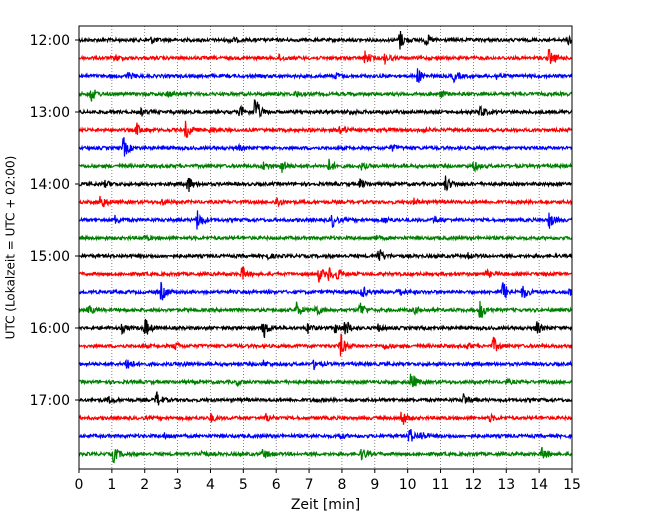 This screenshot has width=650, height=520. I want to click on x-tick-label: 2, so click(144, 485).